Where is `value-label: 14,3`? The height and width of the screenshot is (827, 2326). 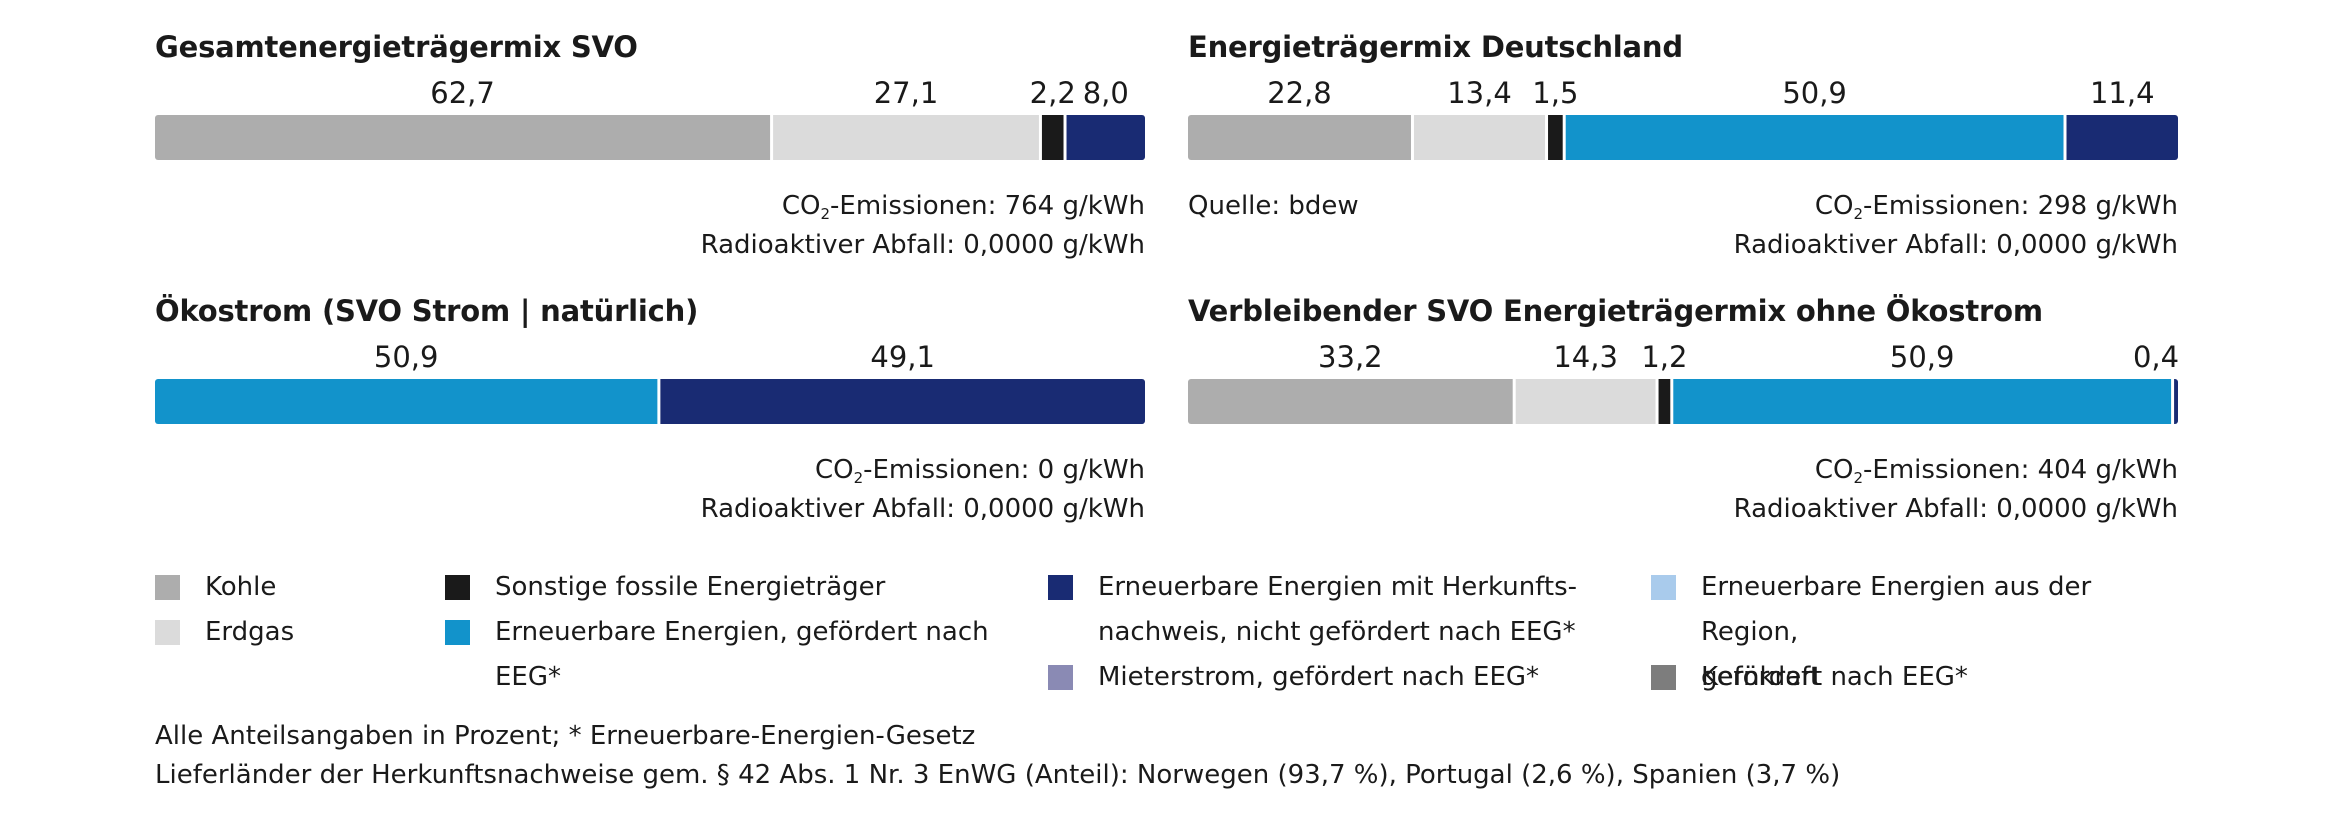 value-label: 14,3 is located at coordinates (1585, 357).